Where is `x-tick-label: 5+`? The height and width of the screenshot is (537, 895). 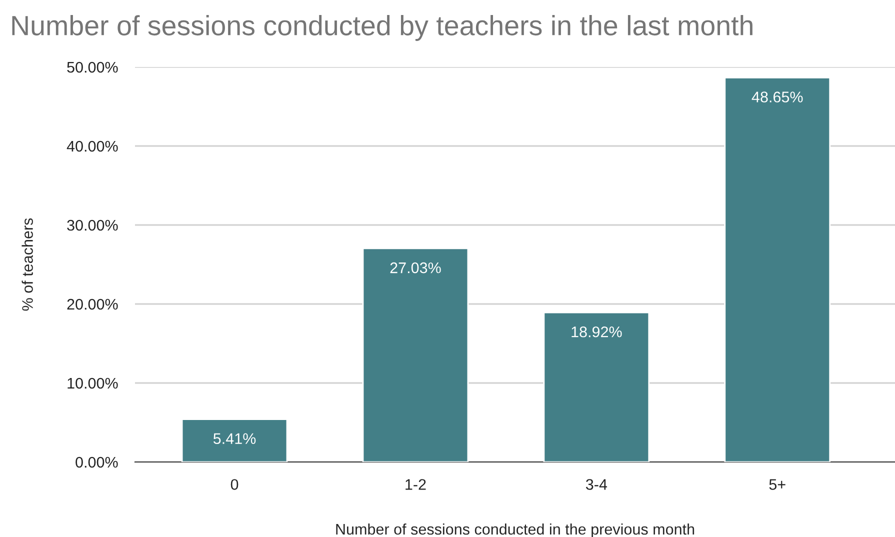
x-tick-label: 5+ is located at coordinates (777, 484).